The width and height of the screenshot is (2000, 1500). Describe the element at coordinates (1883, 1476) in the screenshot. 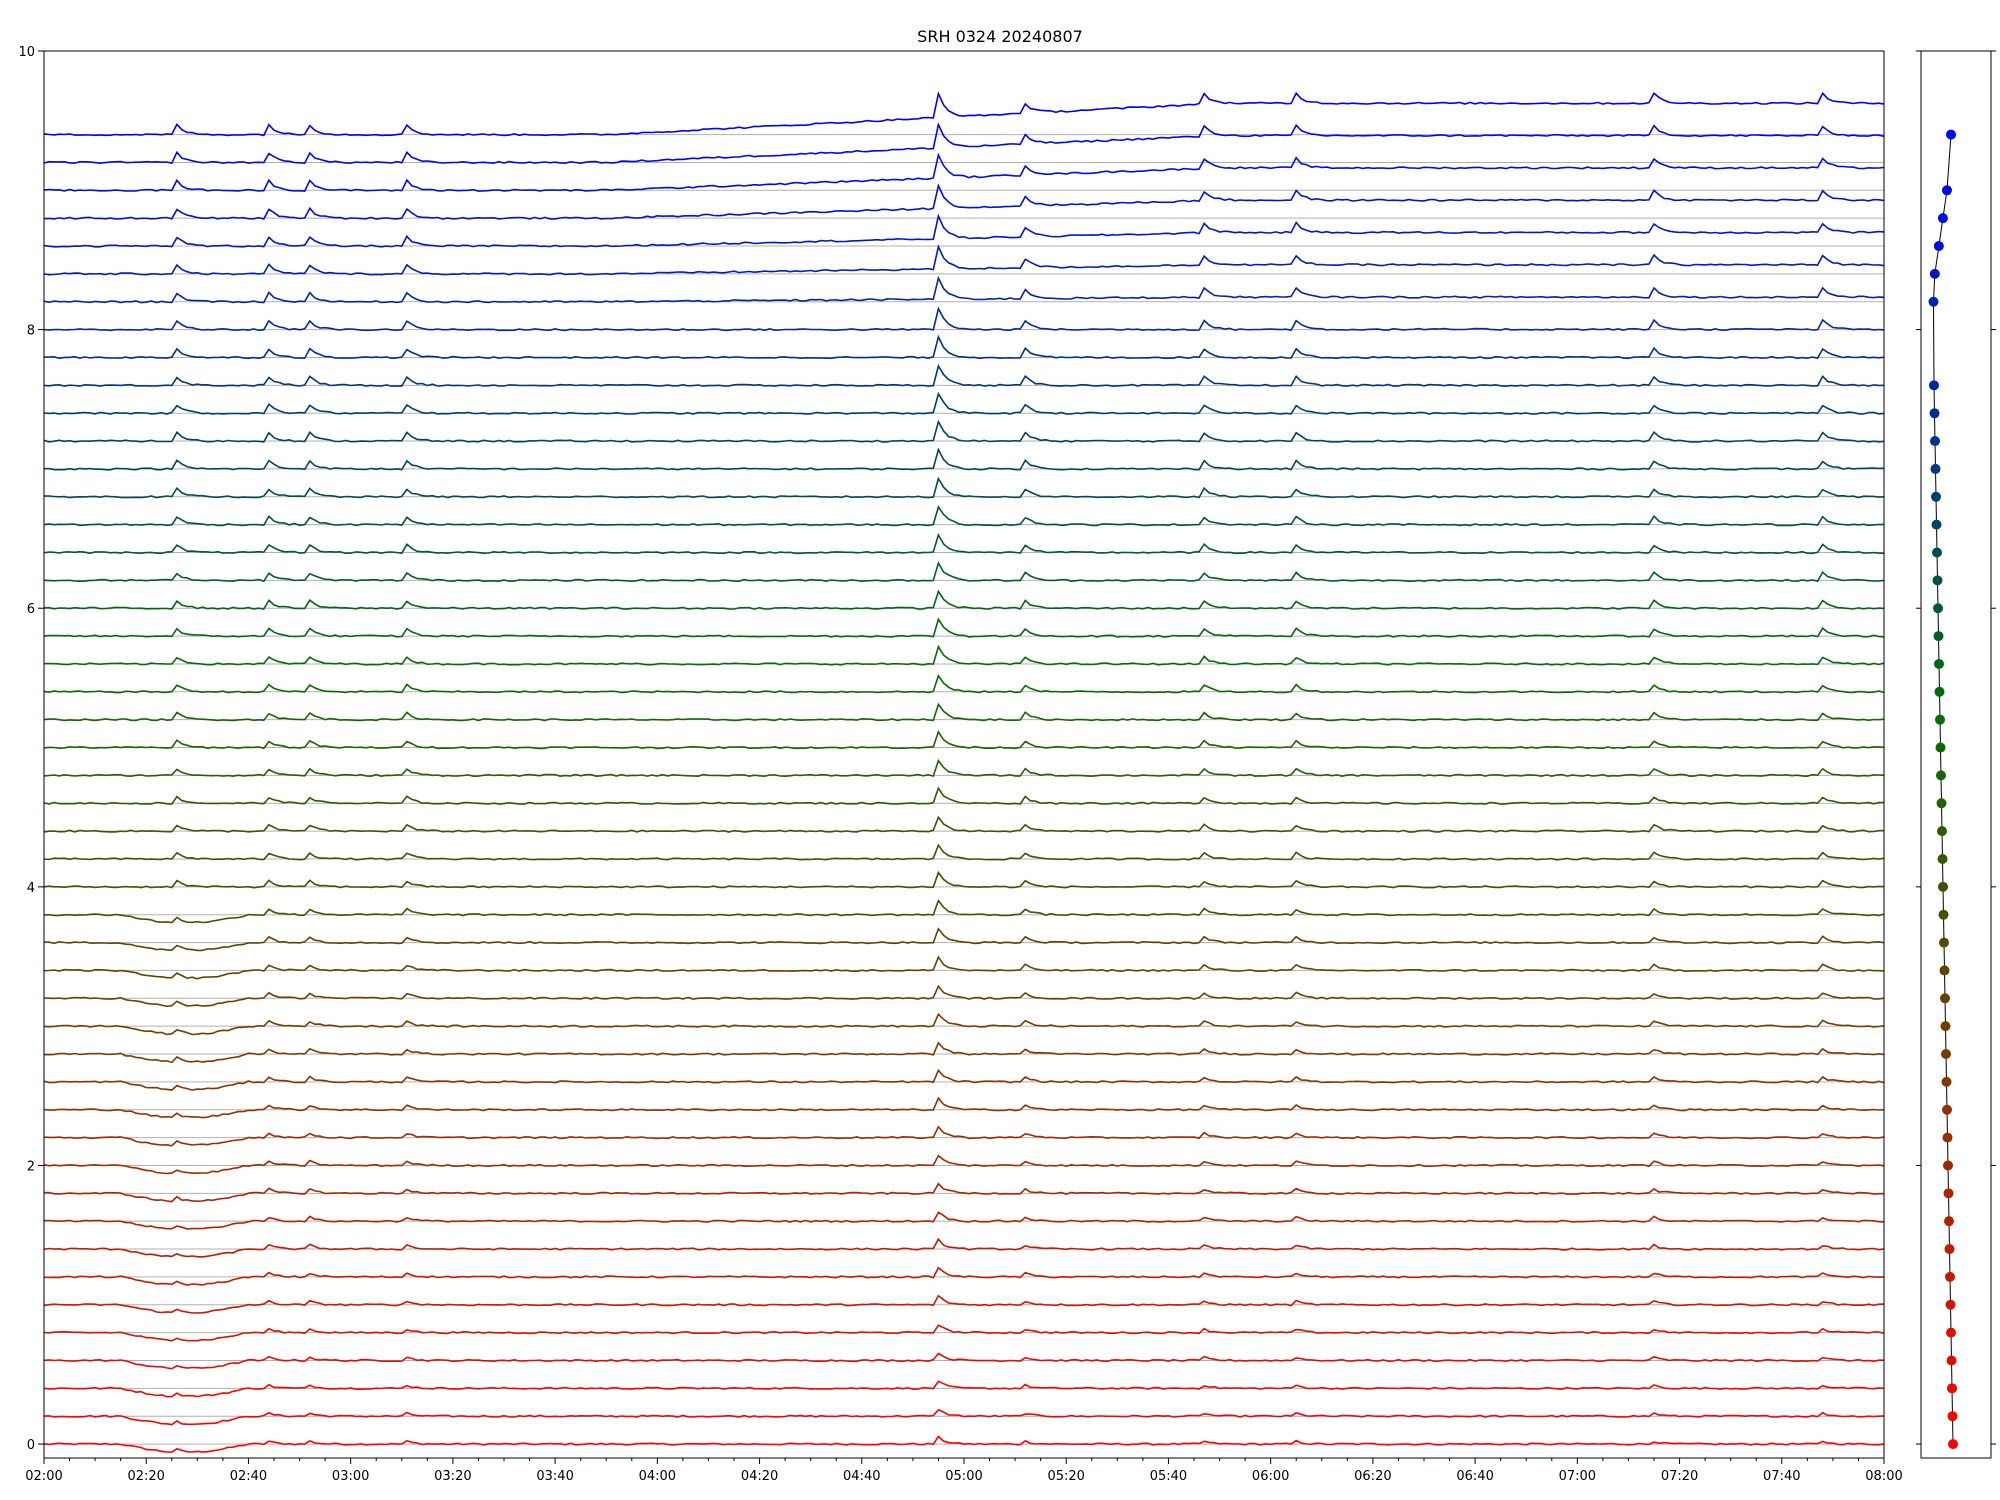

I see `x-tick-label: 08:00` at that location.